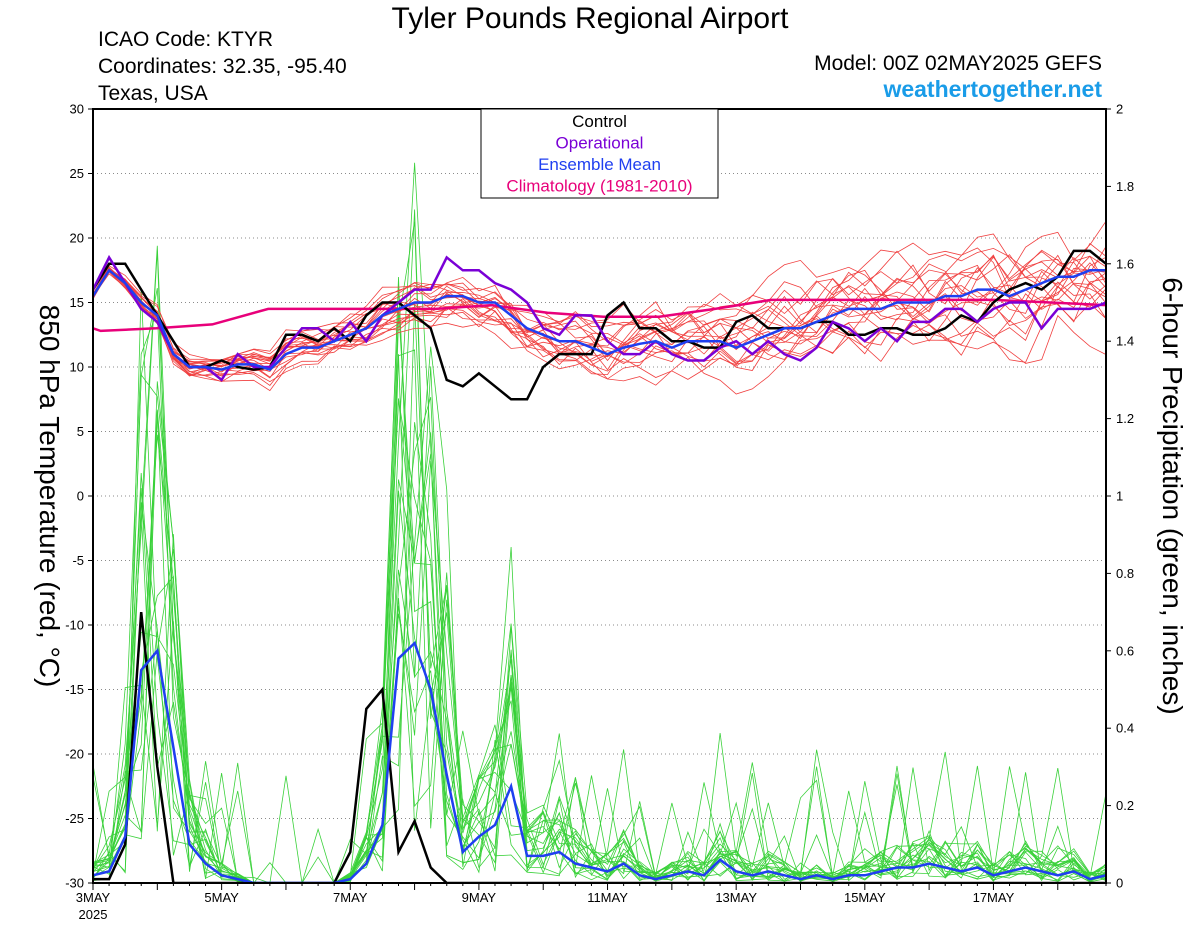 The height and width of the screenshot is (927, 1200). Describe the element at coordinates (1172, 495) in the screenshot. I see `y2-axis-title: 6-hour Precipitation (green, inches)` at that location.